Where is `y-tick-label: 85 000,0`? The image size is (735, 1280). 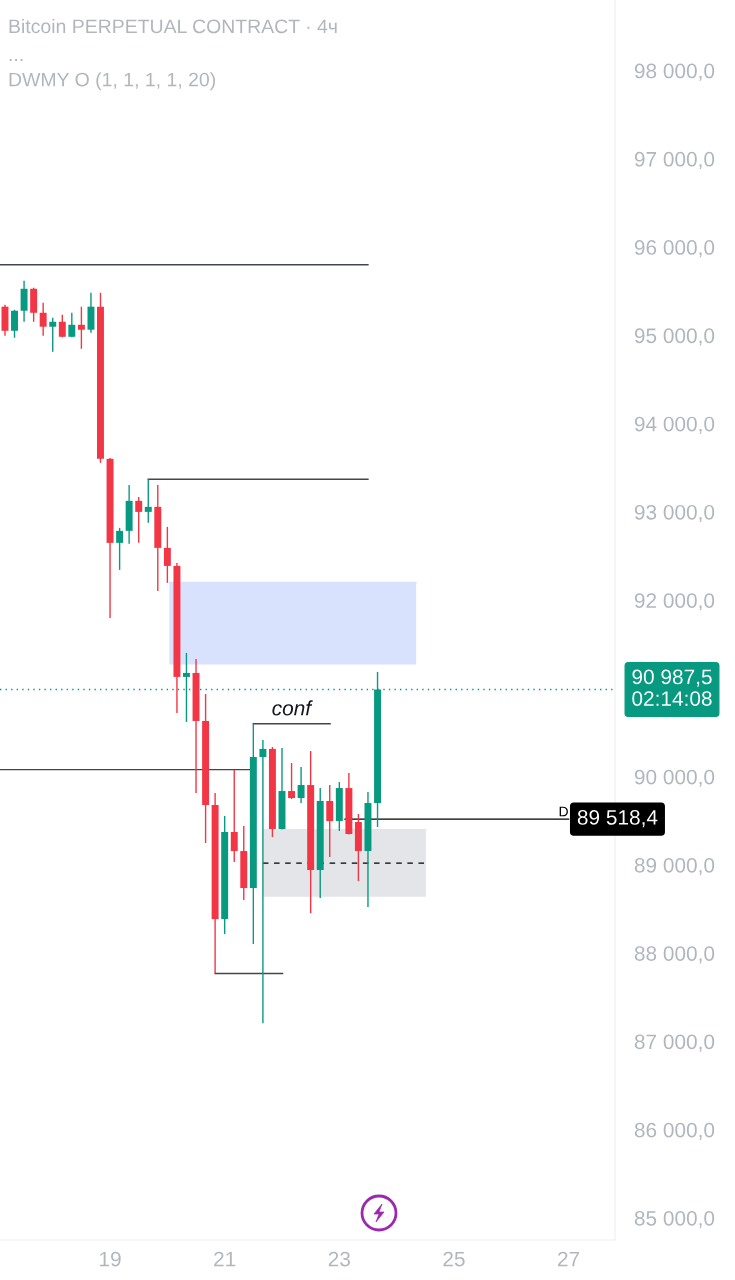
y-tick-label: 85 000,0 is located at coordinates (674, 1219).